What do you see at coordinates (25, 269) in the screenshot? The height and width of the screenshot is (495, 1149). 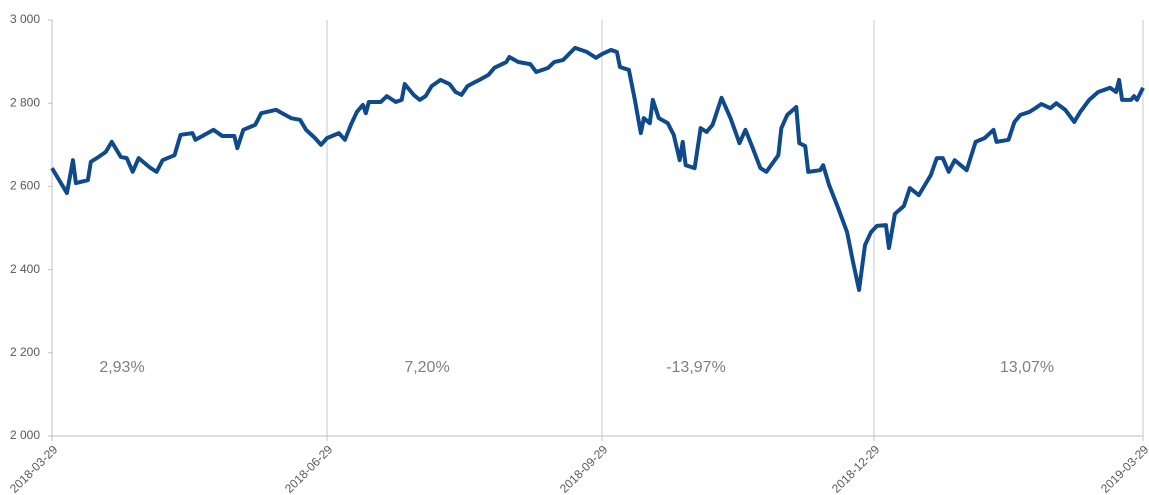 I see `y-tick-label: 2 400` at bounding box center [25, 269].